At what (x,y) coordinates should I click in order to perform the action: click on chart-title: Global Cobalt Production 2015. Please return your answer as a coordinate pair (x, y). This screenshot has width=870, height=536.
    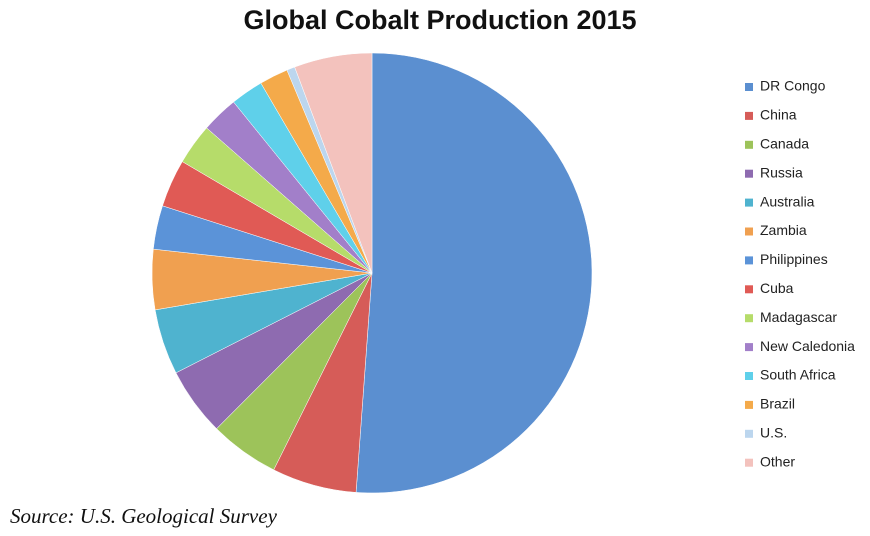
    Looking at the image, I should click on (439, 20).